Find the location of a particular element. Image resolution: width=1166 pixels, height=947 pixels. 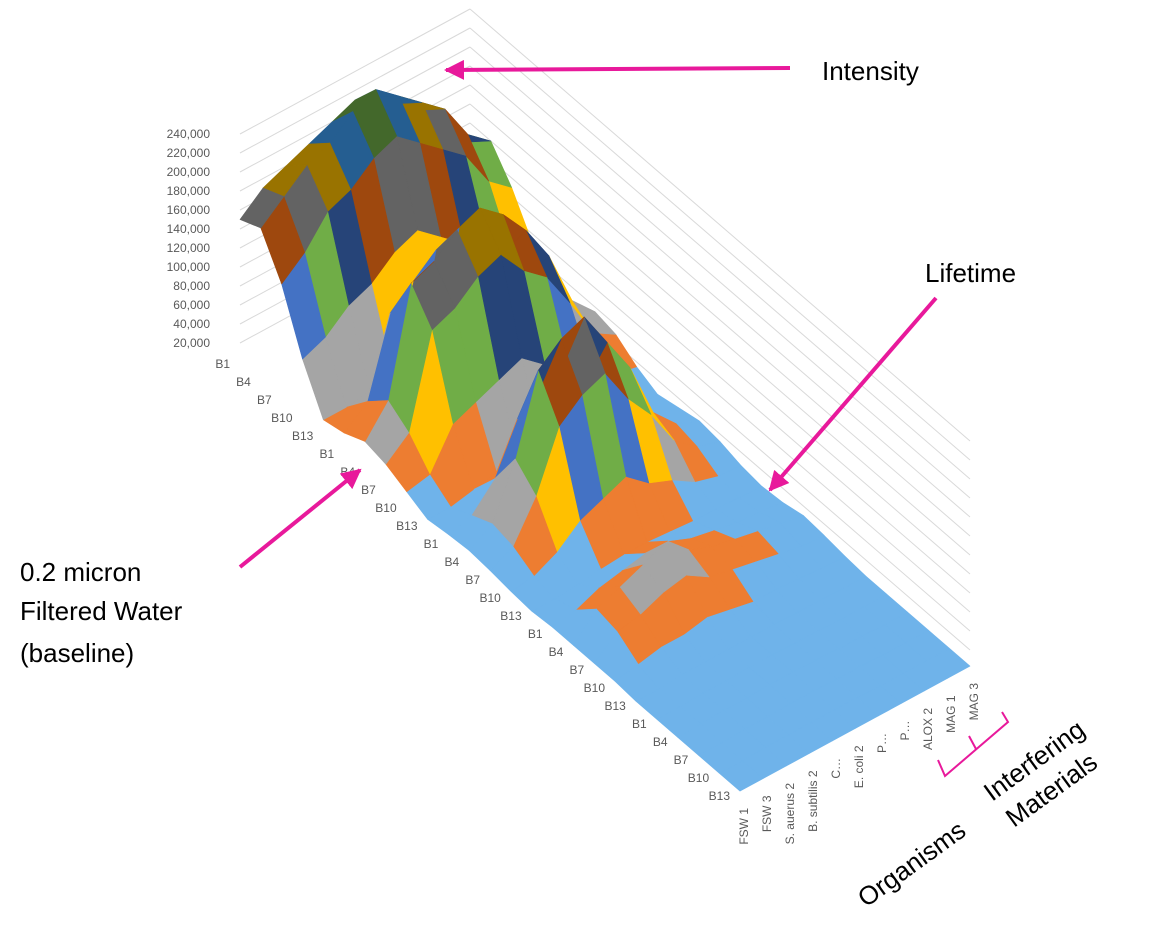

y-tick-label: 220,000 is located at coordinates (189, 153).